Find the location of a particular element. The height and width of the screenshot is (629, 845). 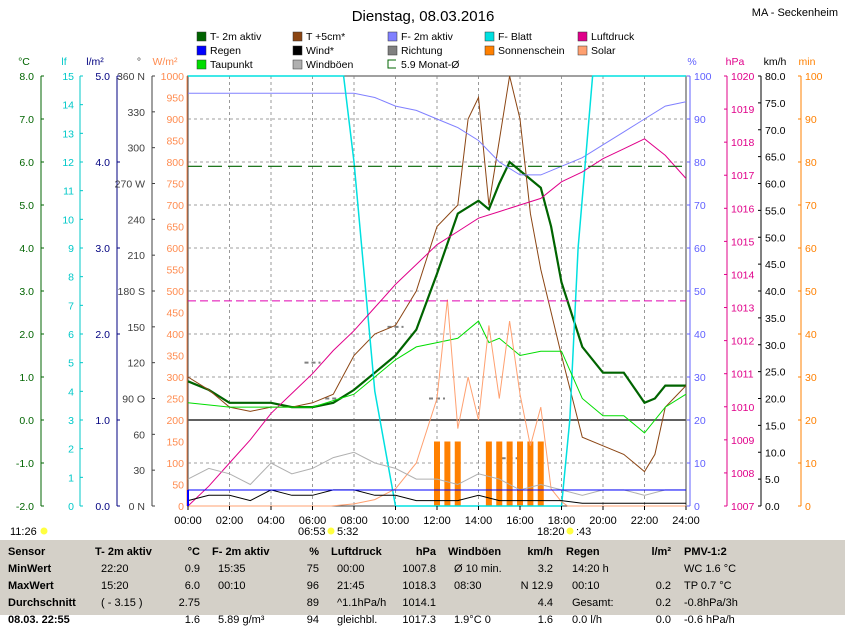

stats-header-label: F- 2m aktiv is located at coordinates (241, 552).